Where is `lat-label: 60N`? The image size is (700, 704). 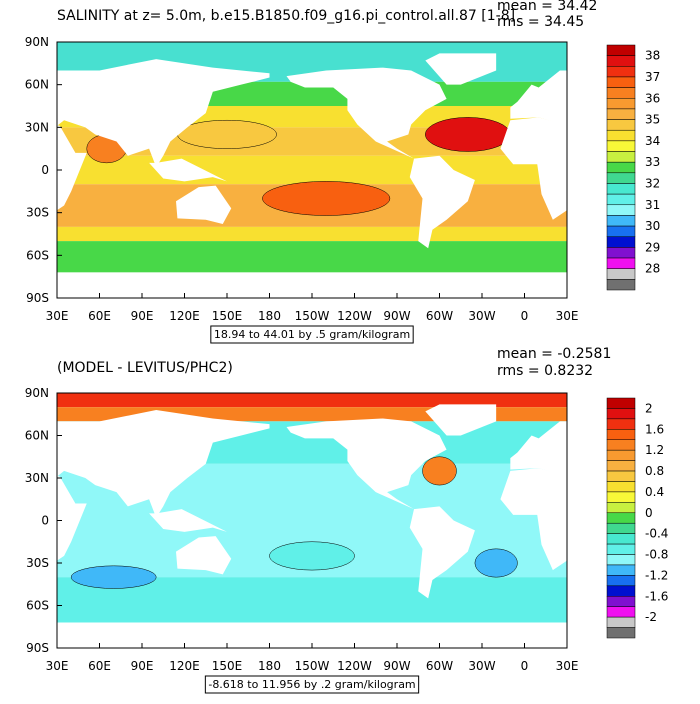
lat-label: 60N is located at coordinates (37, 436).